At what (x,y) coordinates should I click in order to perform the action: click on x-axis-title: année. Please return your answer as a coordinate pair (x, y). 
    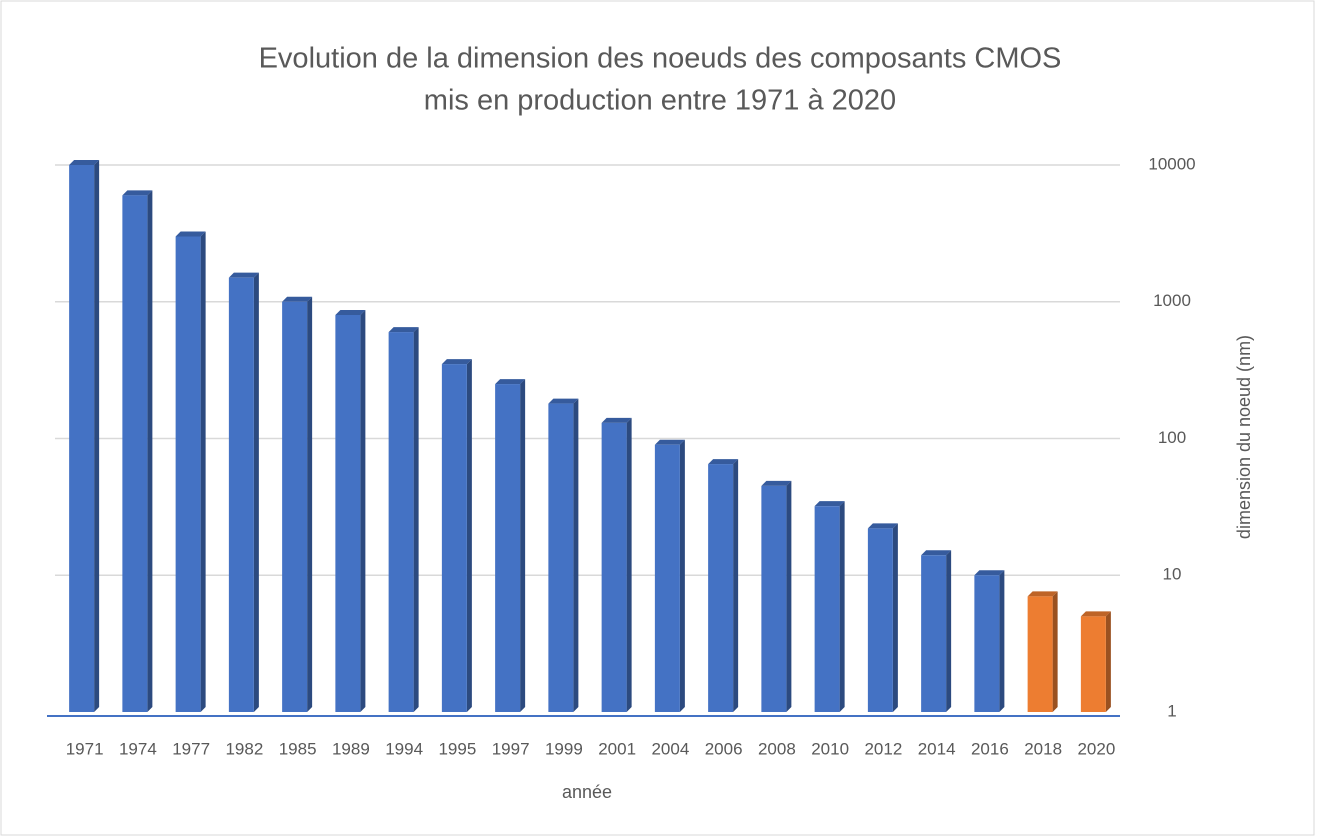
    Looking at the image, I should click on (587, 792).